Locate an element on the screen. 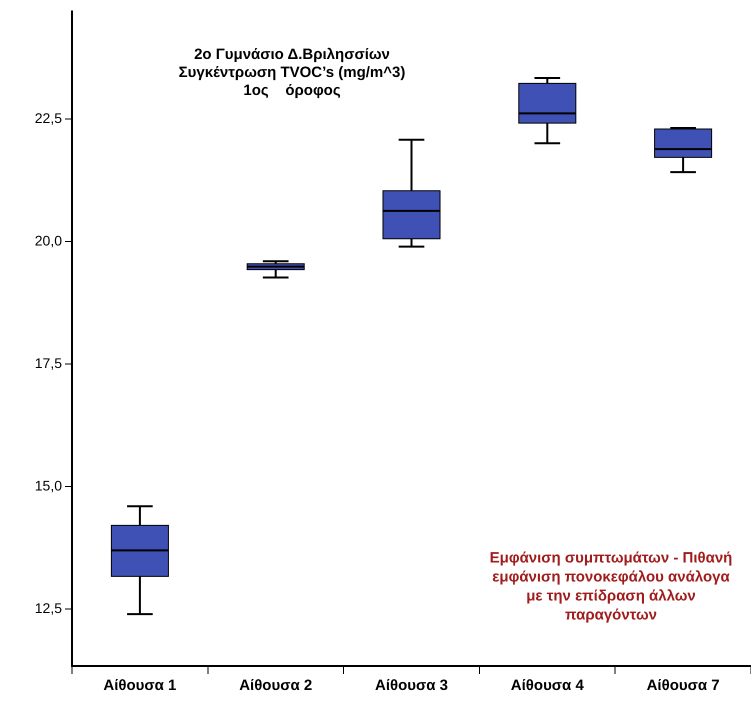 The width and height of the screenshot is (751, 704). annotation: Εμφάνιση συμπτωμάτων - Πιθανή εμφάνιση πονοκεφάλου ανάλογα με την επίδραση άλλων παραγόντων is located at coordinates (611, 587).